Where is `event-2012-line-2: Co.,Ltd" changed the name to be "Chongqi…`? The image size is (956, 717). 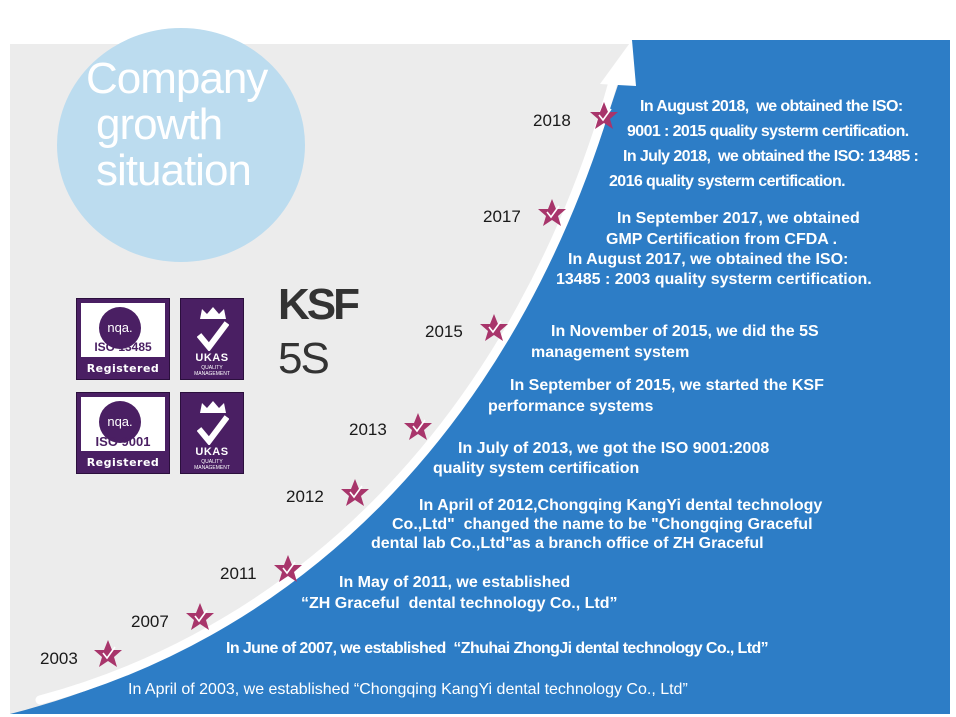 event-2012-line-2: Co.,Ltd" changed the name to be "Chongqi… is located at coordinates (602, 524).